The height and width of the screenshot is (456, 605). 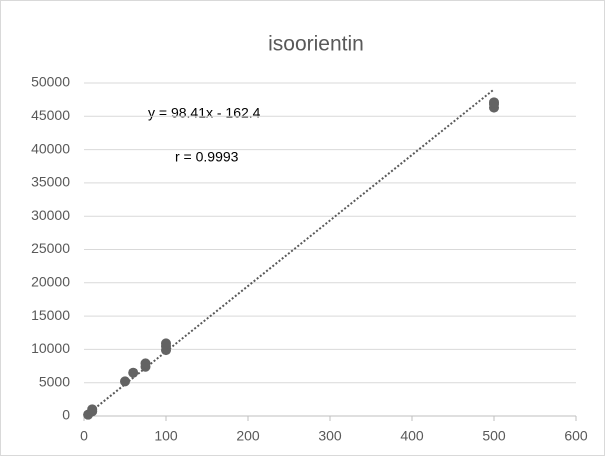 What do you see at coordinates (248, 436) in the screenshot?
I see `x-tick-label: 200` at bounding box center [248, 436].